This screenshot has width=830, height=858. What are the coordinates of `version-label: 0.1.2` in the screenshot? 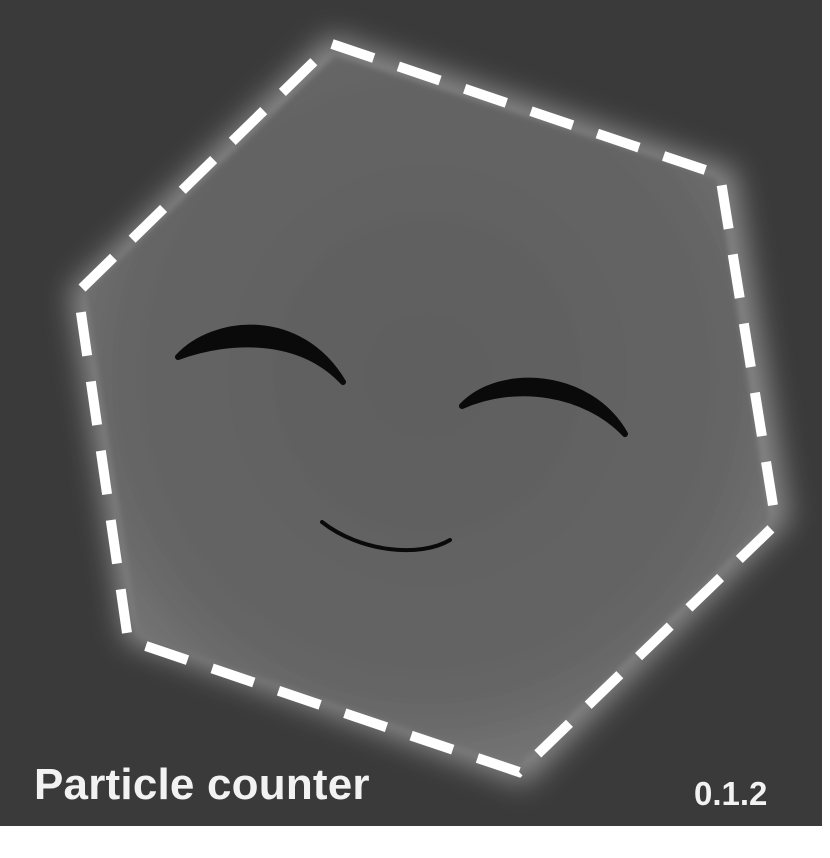 It's located at (731, 793).